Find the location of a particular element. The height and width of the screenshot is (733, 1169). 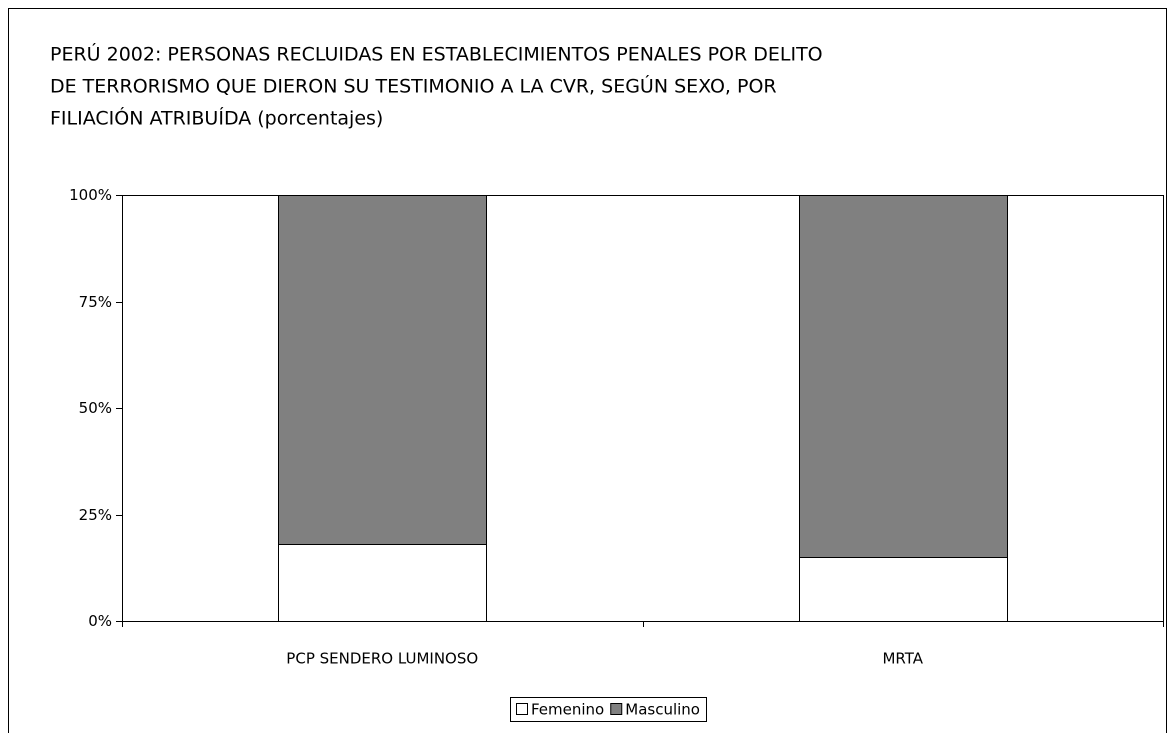

y-tick-label: 0% is located at coordinates (100, 621).